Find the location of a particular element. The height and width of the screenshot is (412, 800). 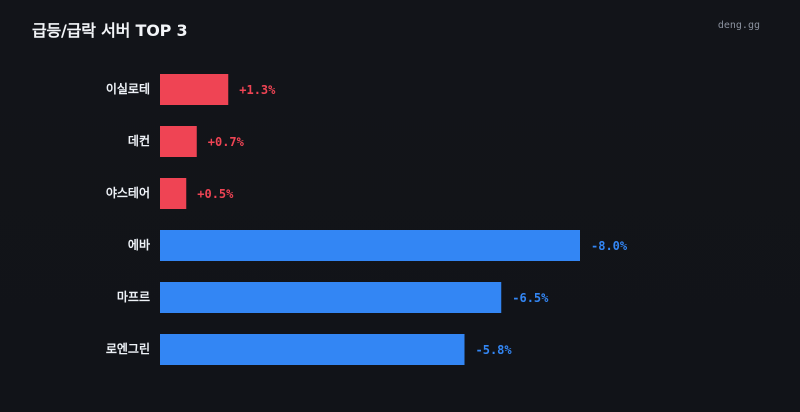

category-label: 이실로테 is located at coordinates (128, 88).